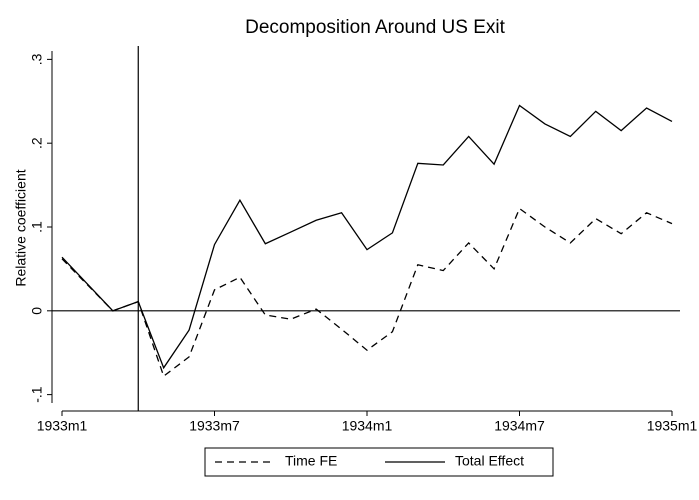 The height and width of the screenshot is (500, 699). I want to click on legend-label: Total Effect, so click(489, 461).